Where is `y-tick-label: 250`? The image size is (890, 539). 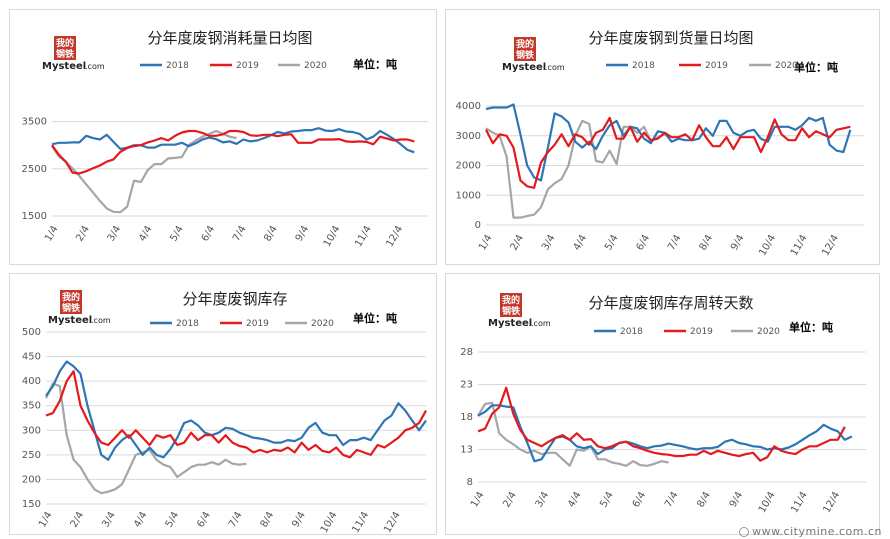
y-tick-label: 250 is located at coordinates (31, 455).